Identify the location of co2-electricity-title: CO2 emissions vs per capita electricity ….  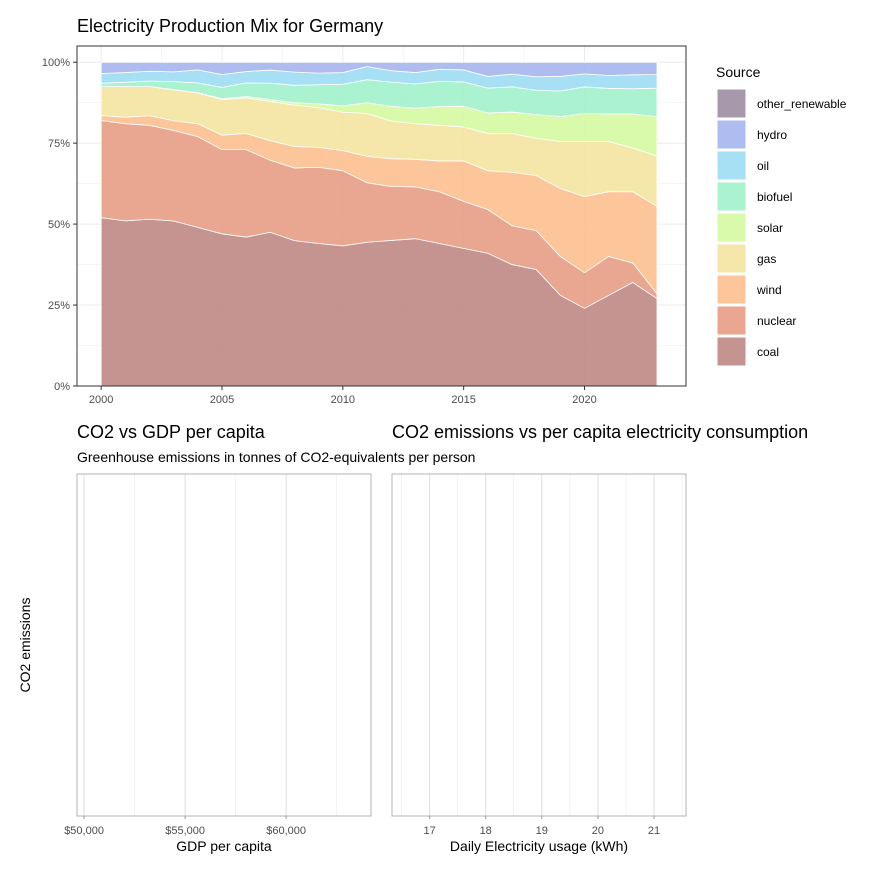
(600, 432).